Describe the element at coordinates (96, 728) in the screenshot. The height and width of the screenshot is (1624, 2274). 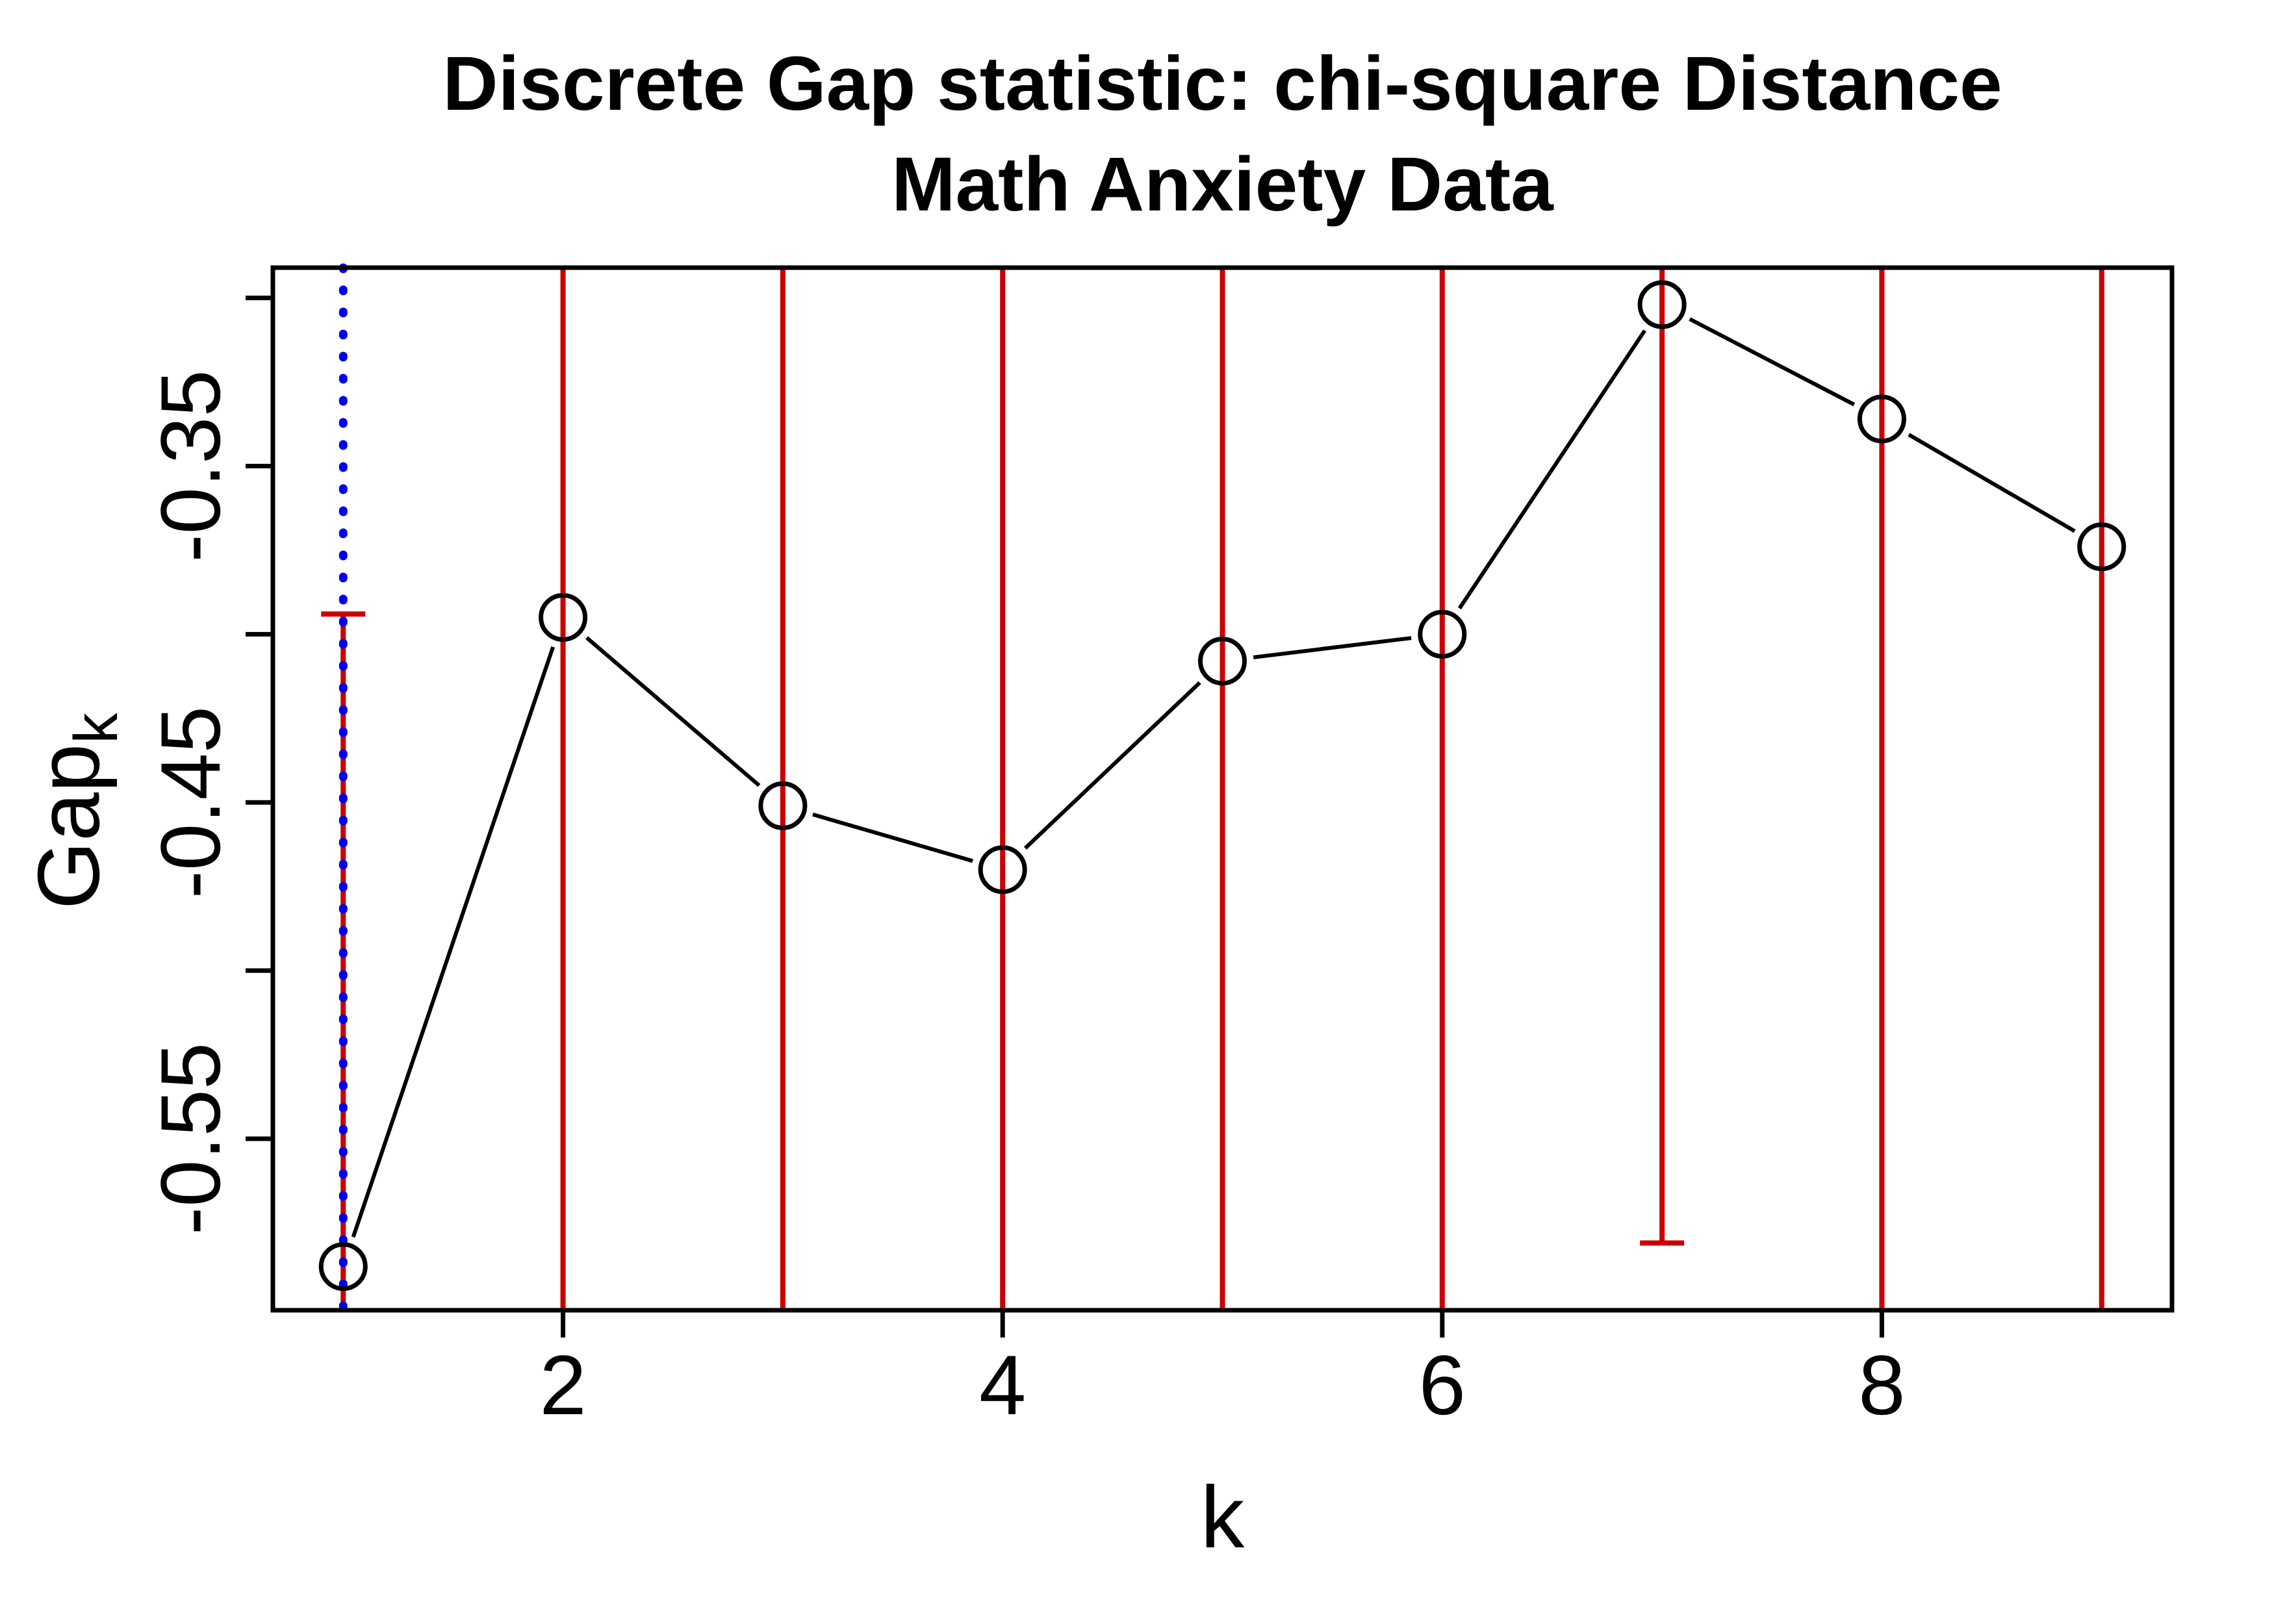
I see `y-axis-label-subscript: k` at that location.